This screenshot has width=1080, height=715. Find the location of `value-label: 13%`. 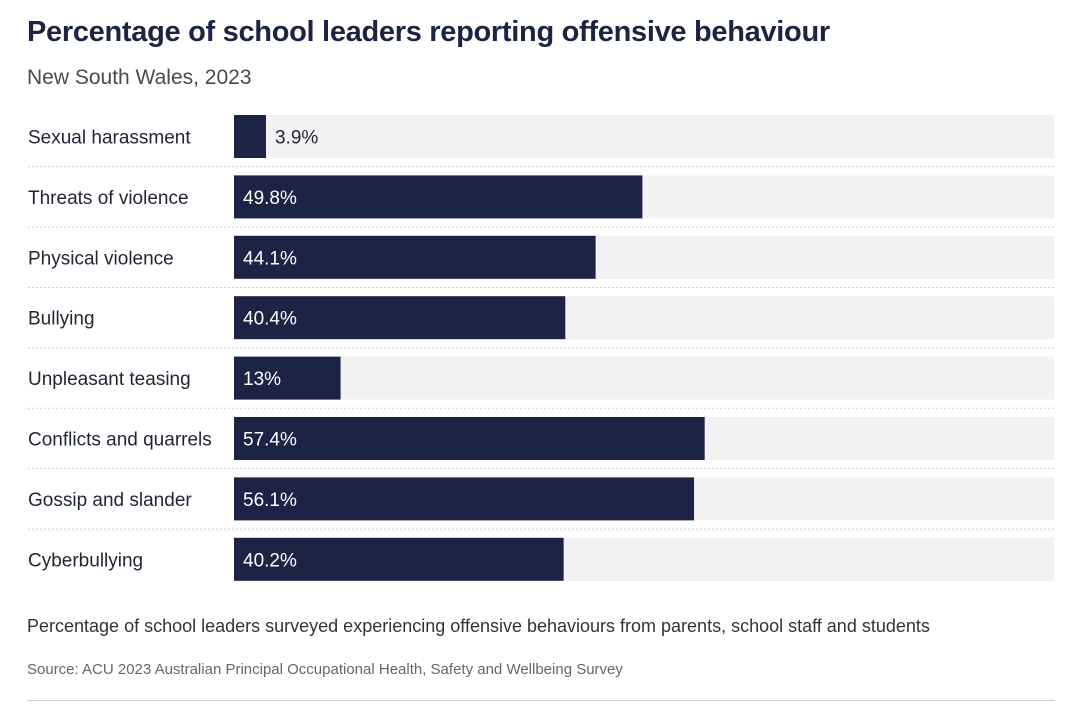

value-label: 13% is located at coordinates (262, 379).